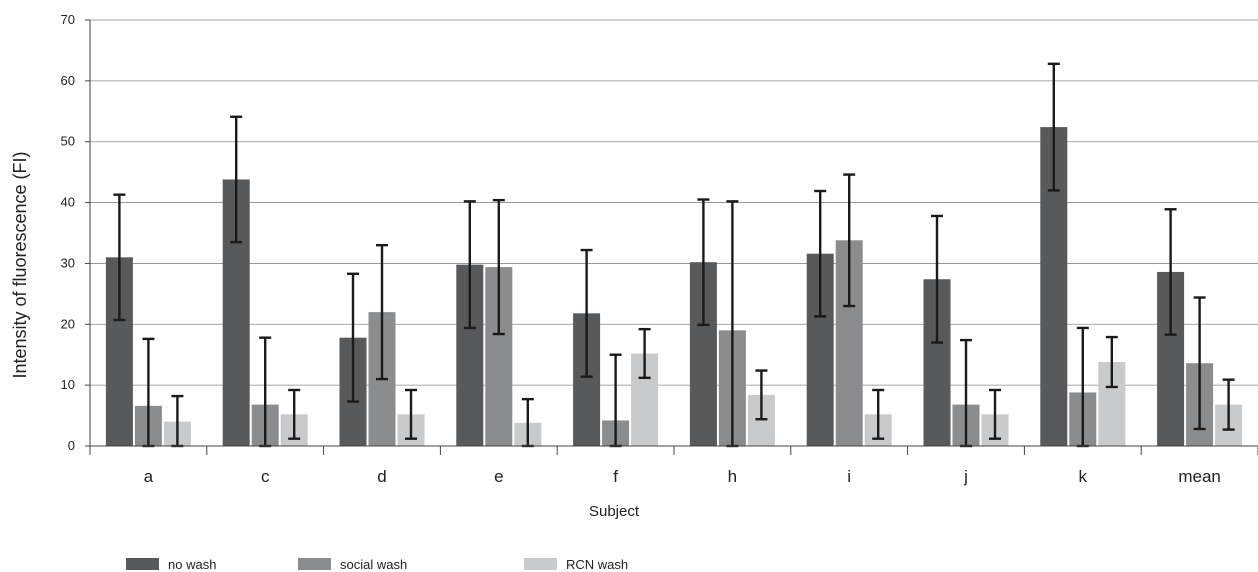  Describe the element at coordinates (849, 476) in the screenshot. I see `x-tick-label: i` at that location.